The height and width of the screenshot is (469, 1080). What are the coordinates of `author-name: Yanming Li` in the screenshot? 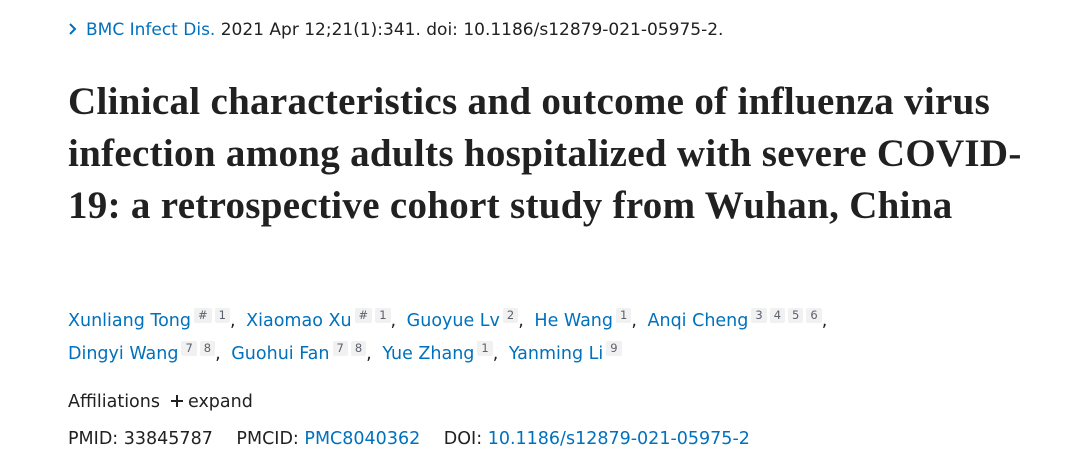 It's located at (556, 354).